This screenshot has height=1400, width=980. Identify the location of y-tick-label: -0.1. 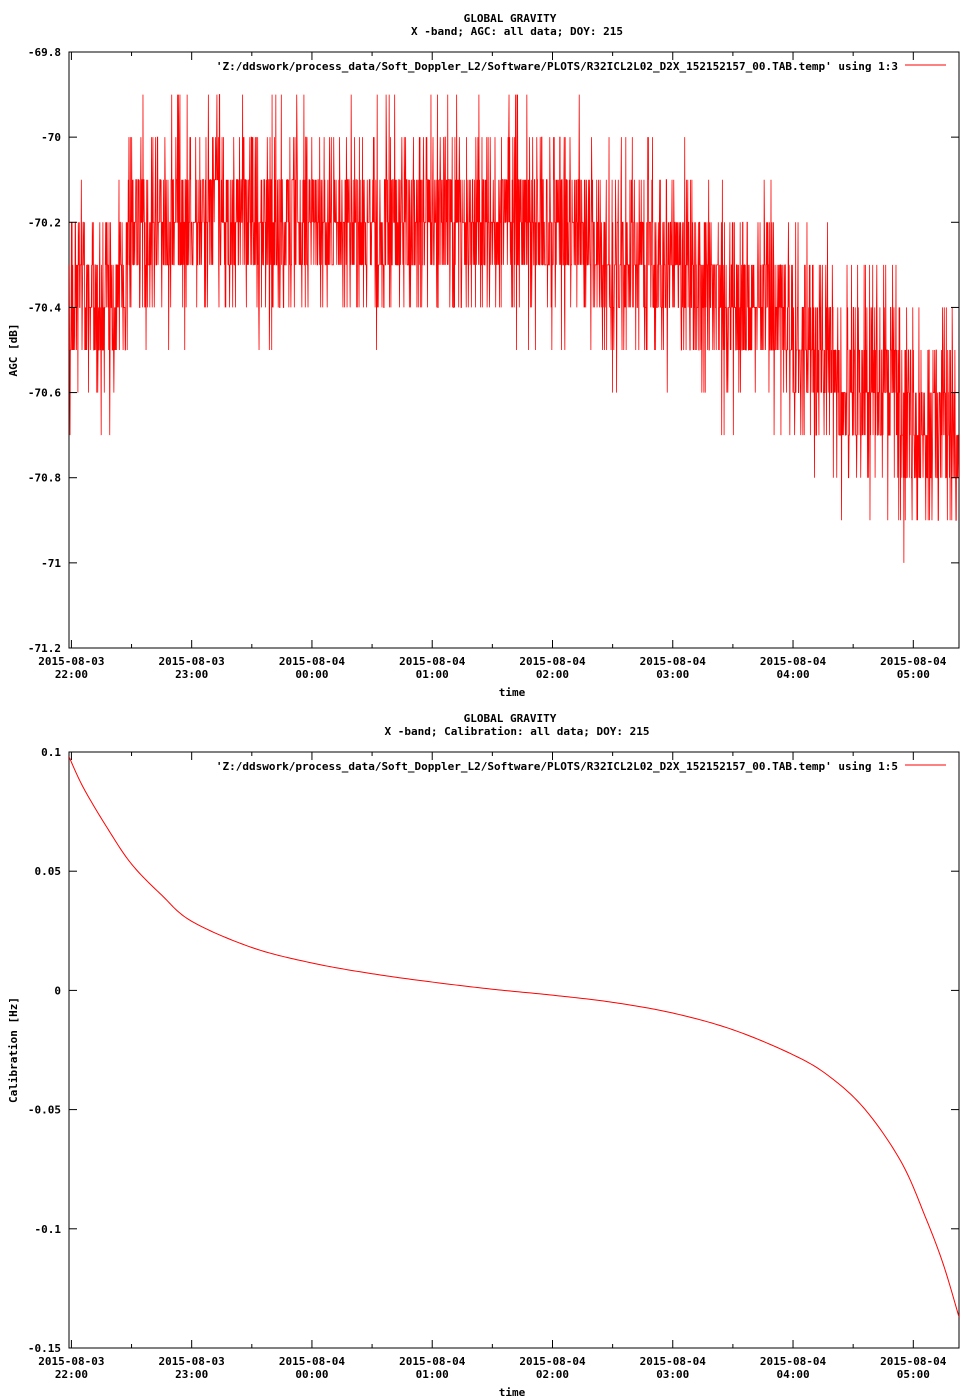
(48, 1229).